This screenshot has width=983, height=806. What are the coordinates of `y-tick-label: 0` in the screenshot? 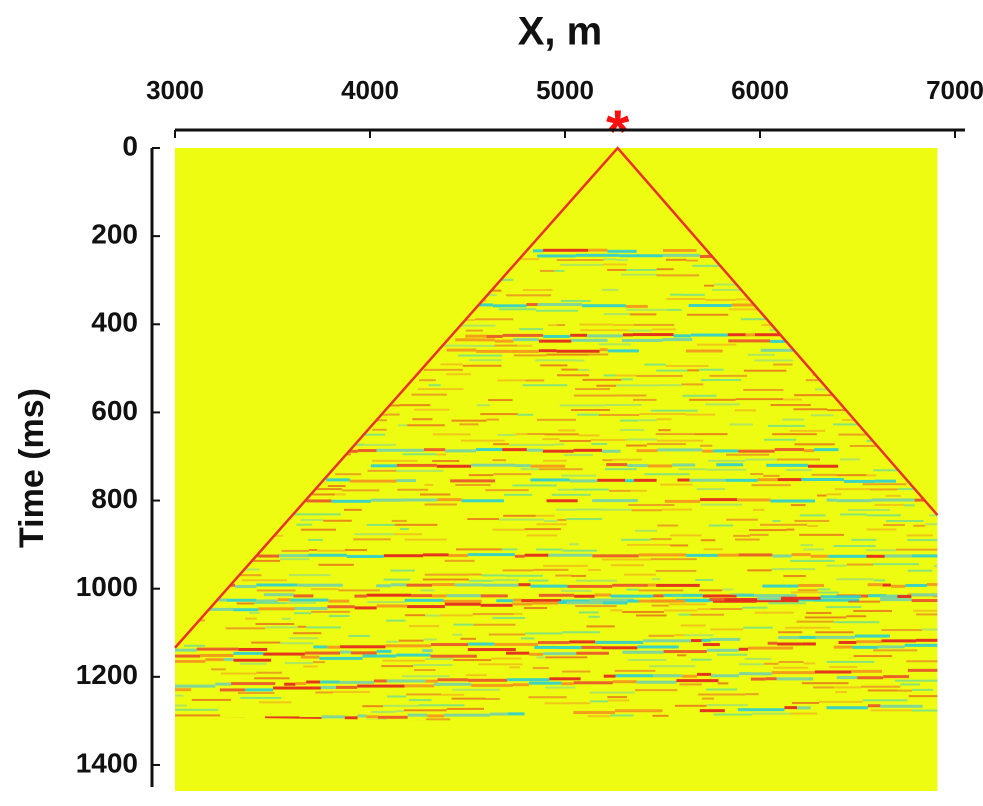 It's located at (130, 145).